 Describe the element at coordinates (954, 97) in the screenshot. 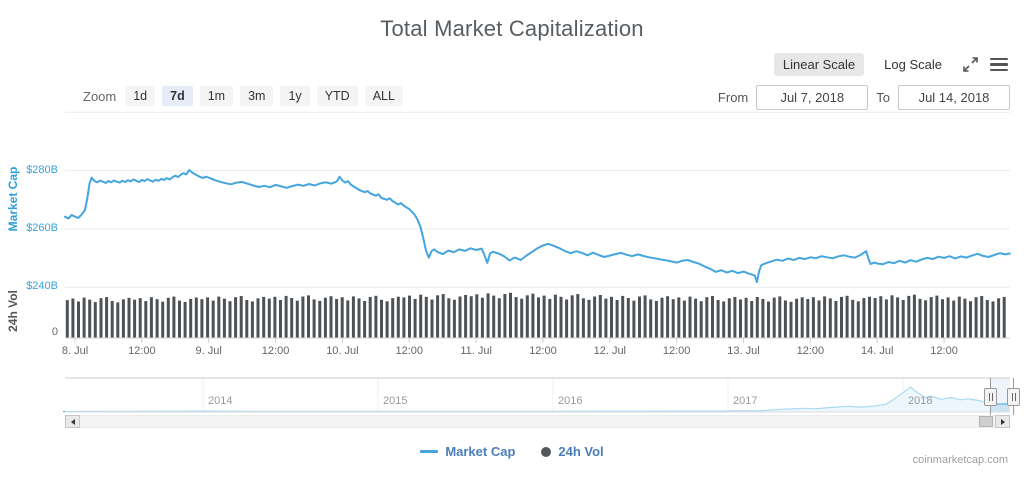

I see `to-date-input` at that location.